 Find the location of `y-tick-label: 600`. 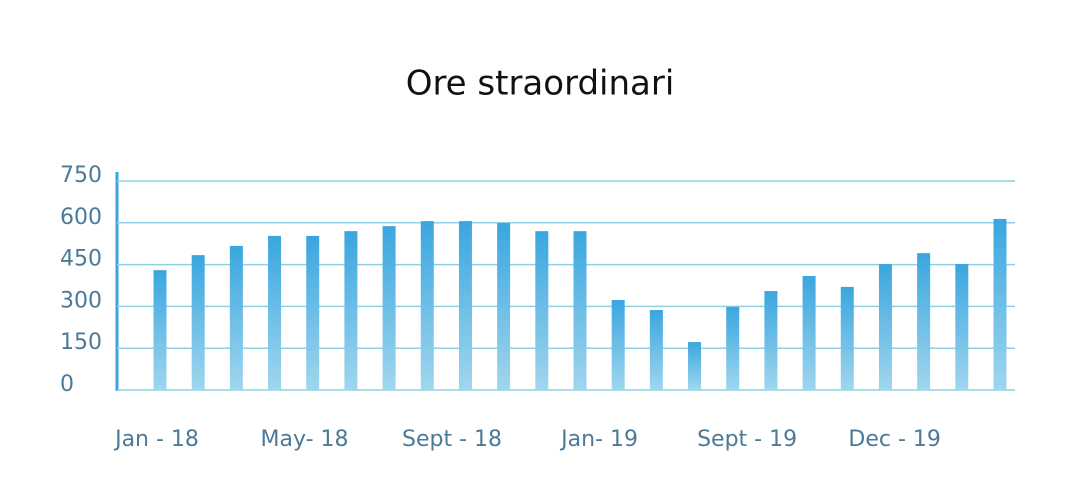

y-tick-label: 600 is located at coordinates (81, 217).